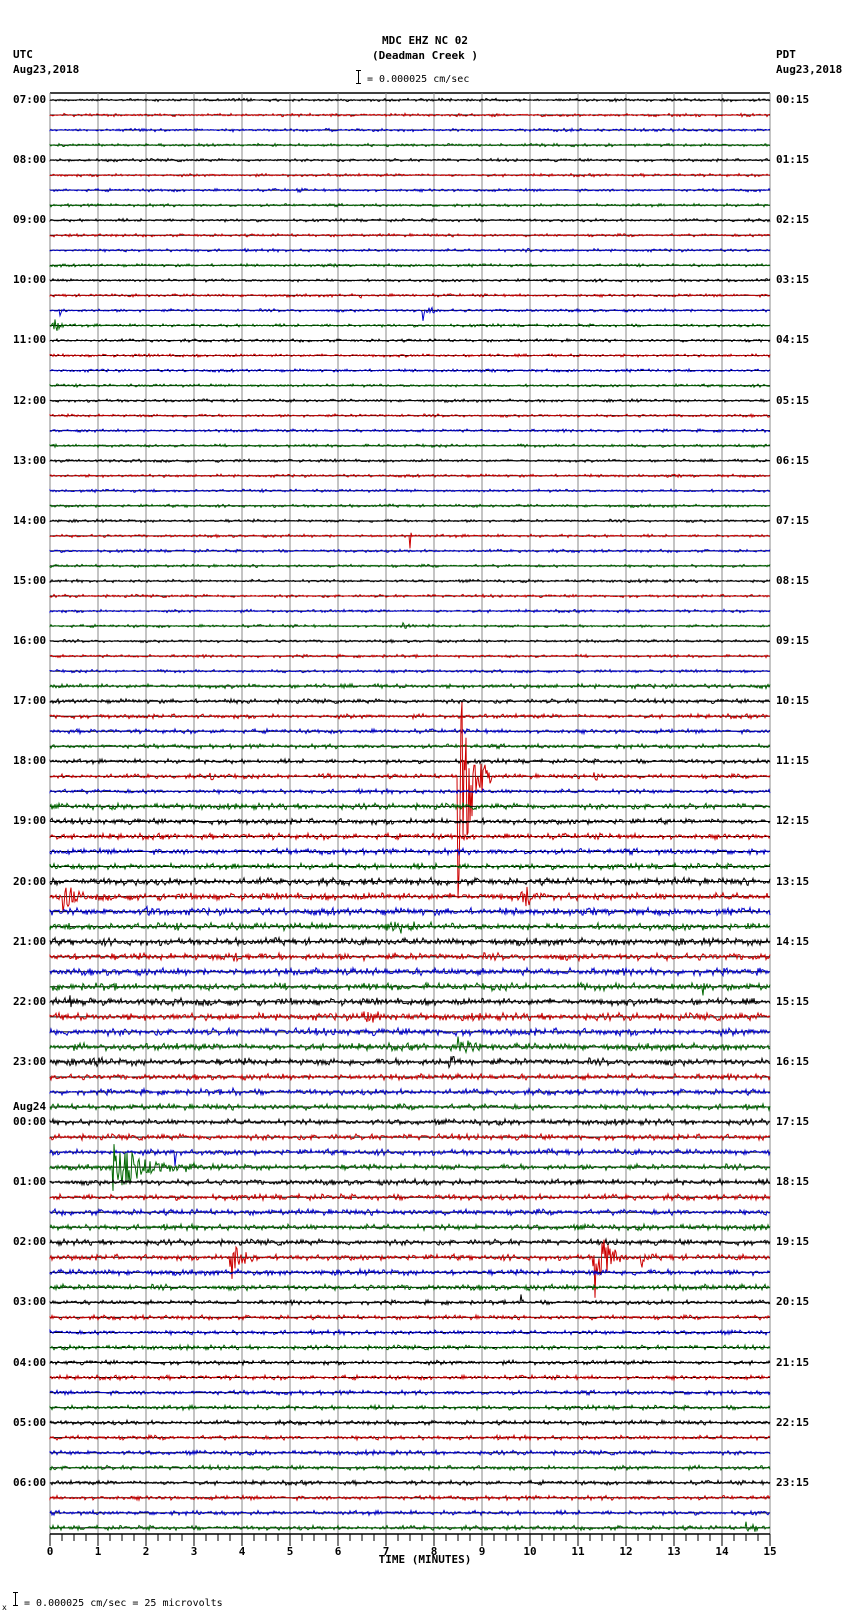 Image resolution: width=850 pixels, height=1613 pixels. What do you see at coordinates (30, 1107) in the screenshot?
I see `day-change-label: Aug24` at bounding box center [30, 1107].